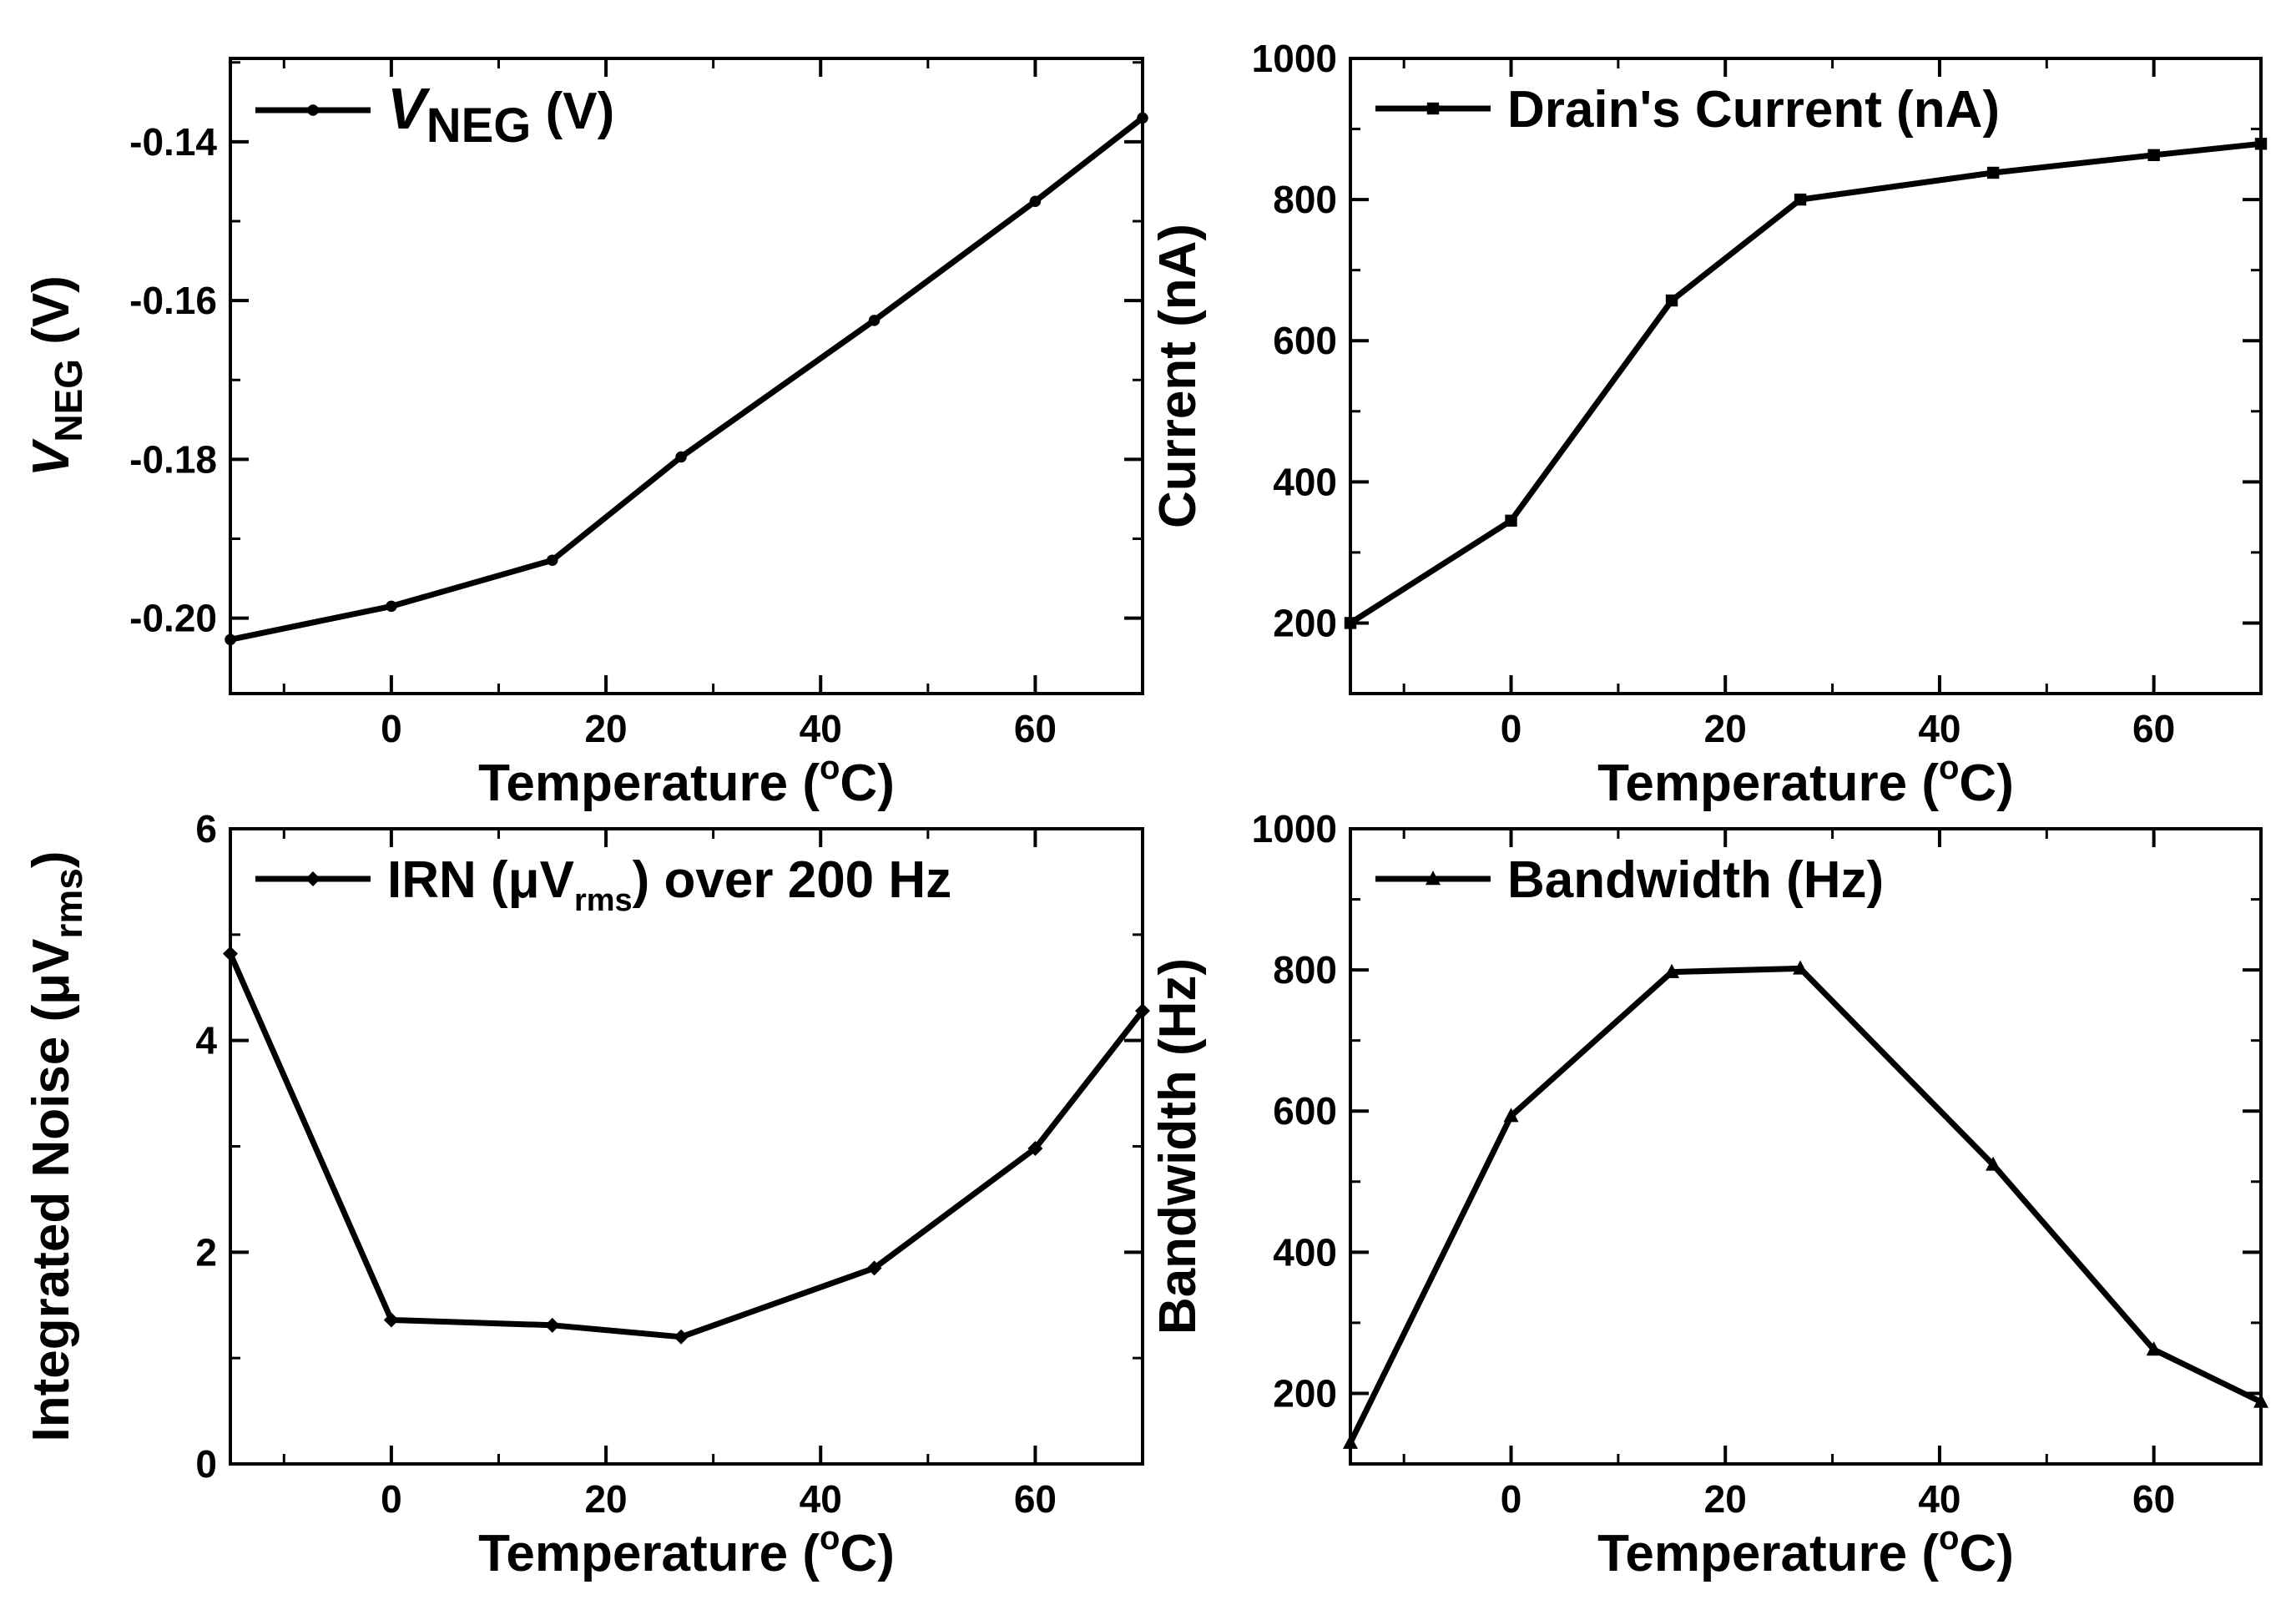  Describe the element at coordinates (173, 459) in the screenshot. I see `y-tick-label: -0.18` at that location.